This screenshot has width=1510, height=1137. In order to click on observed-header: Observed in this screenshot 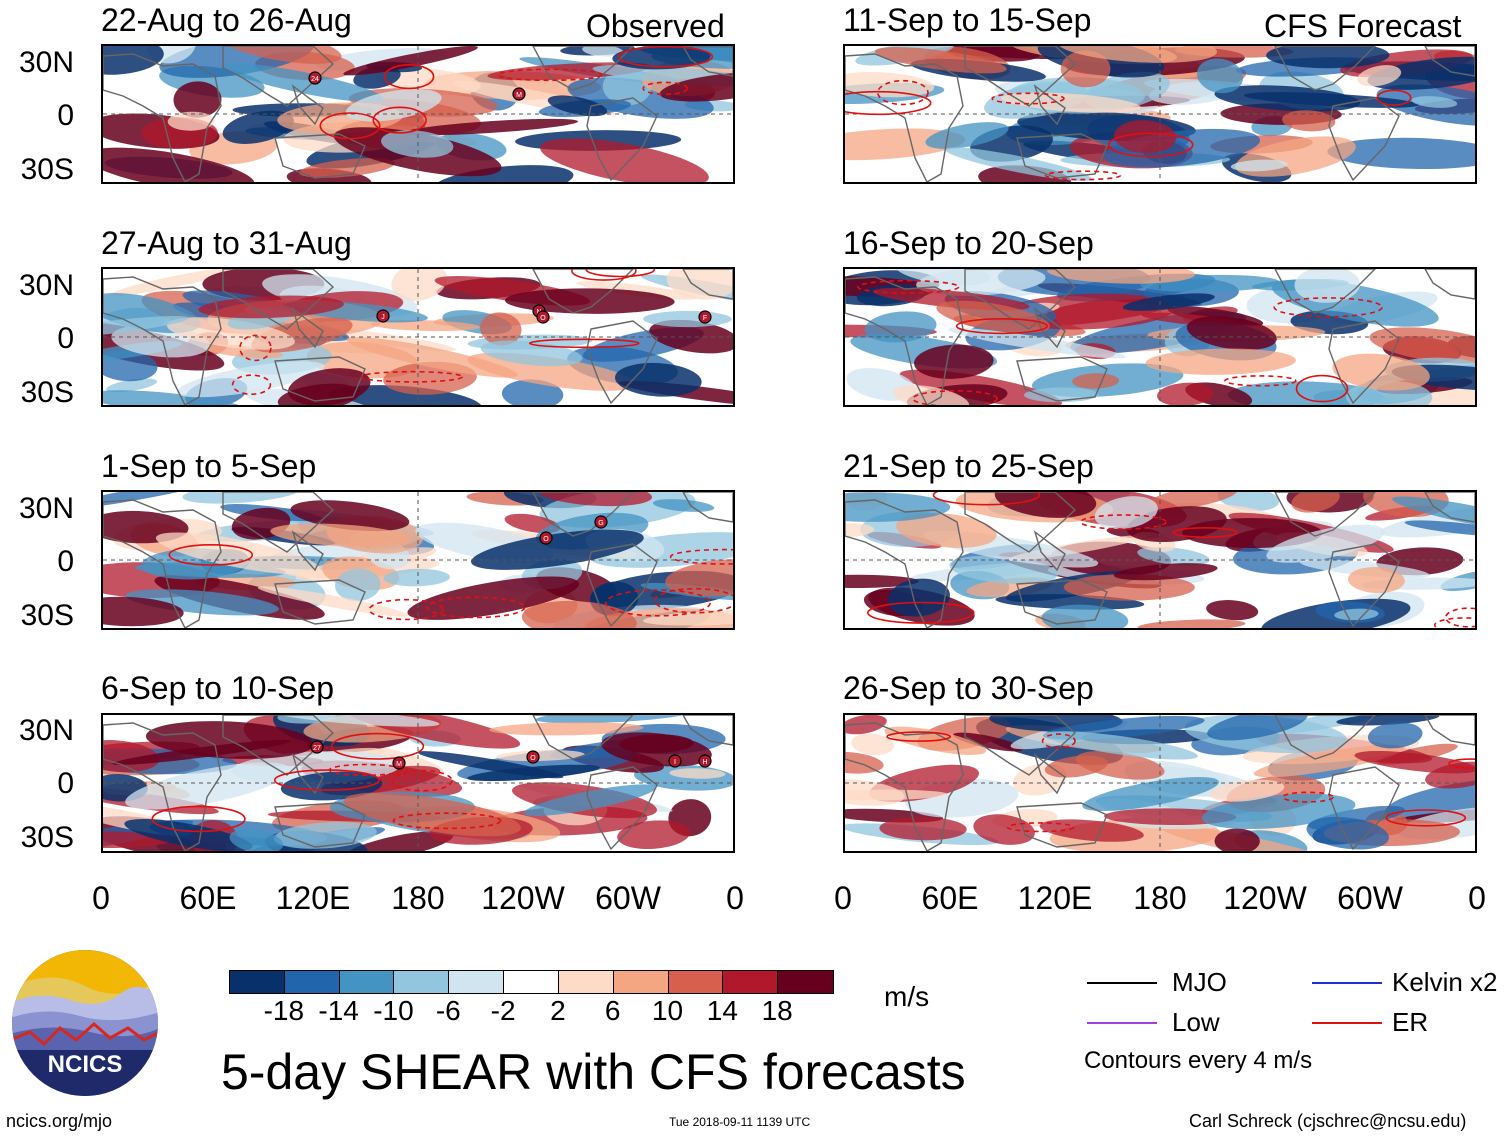, I will do `click(655, 26)`.